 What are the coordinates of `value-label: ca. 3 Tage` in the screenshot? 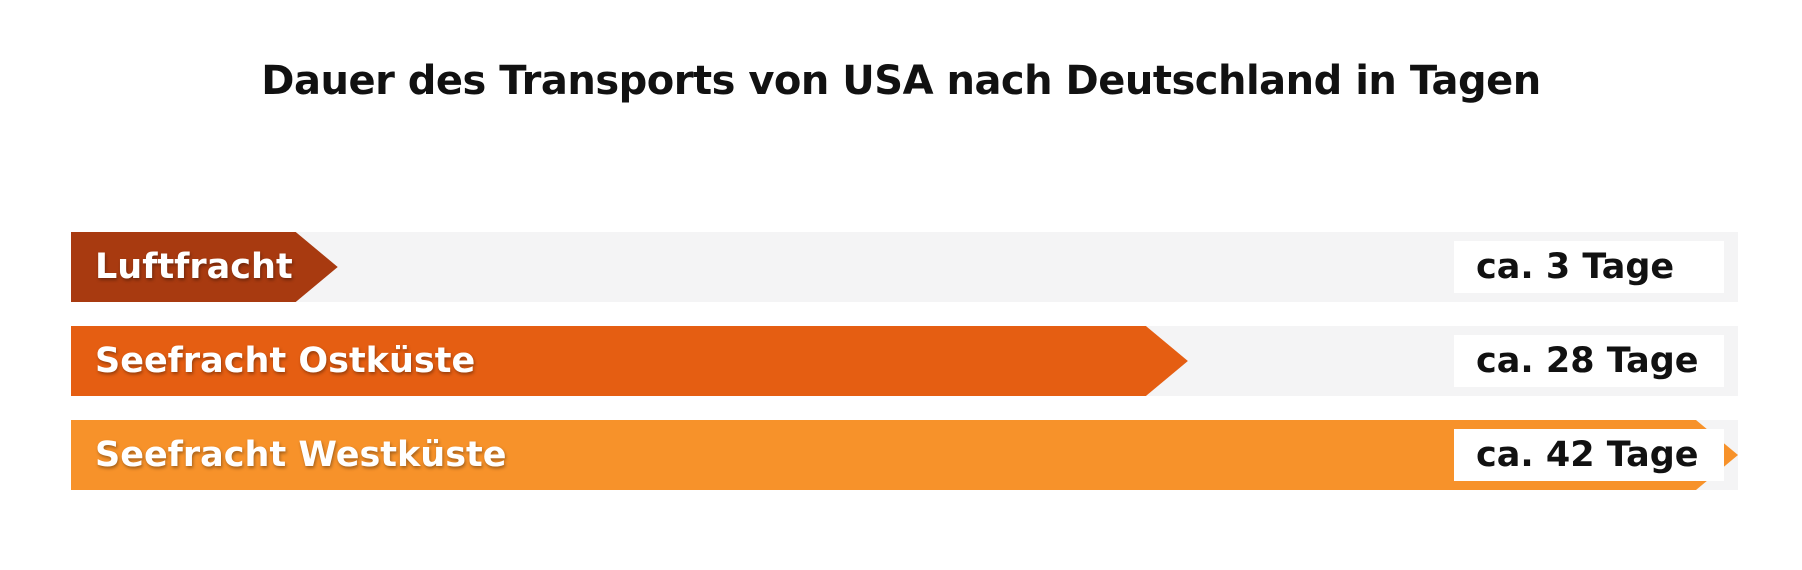 It's located at (1589, 267).